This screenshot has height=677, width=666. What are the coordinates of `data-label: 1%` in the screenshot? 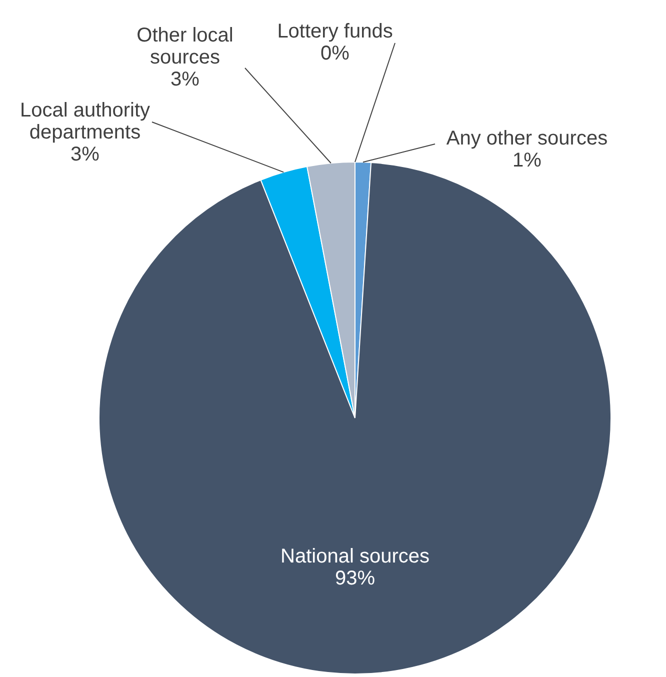 It's located at (527, 160).